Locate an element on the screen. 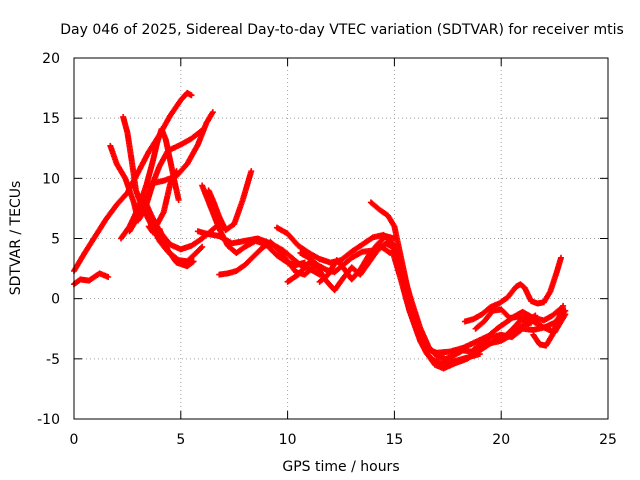 This screenshot has width=640, height=480. x-tick-label: 20 is located at coordinates (501, 440).